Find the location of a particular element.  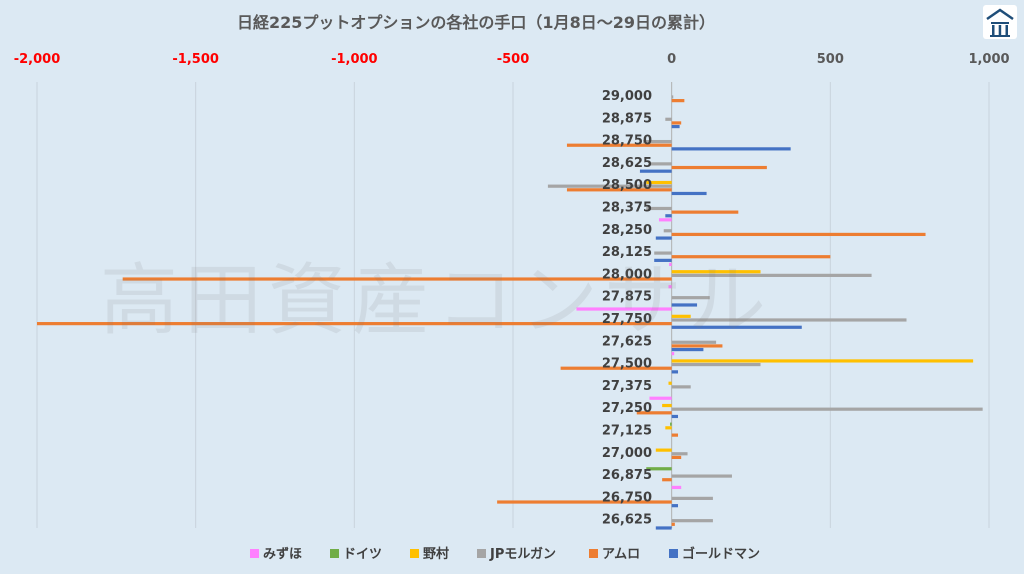

bar-JPモルガン-27,250 is located at coordinates (827, 409).